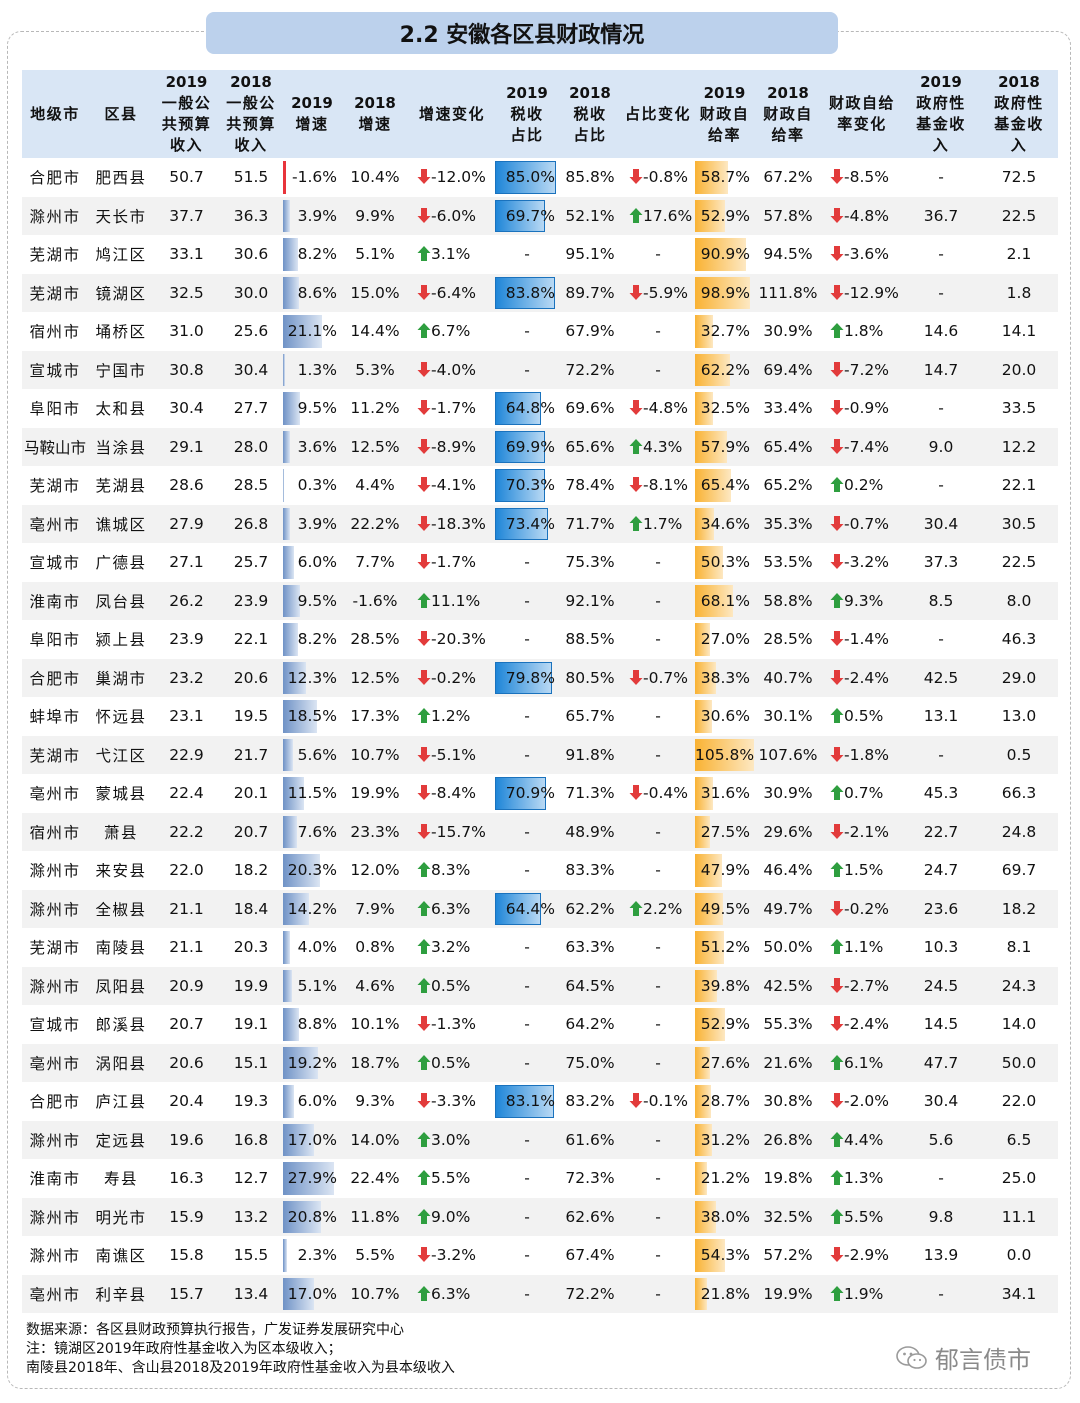 The image size is (1080, 1403). Describe the element at coordinates (251, 793) in the screenshot. I see `cell-text: 20.1` at that location.